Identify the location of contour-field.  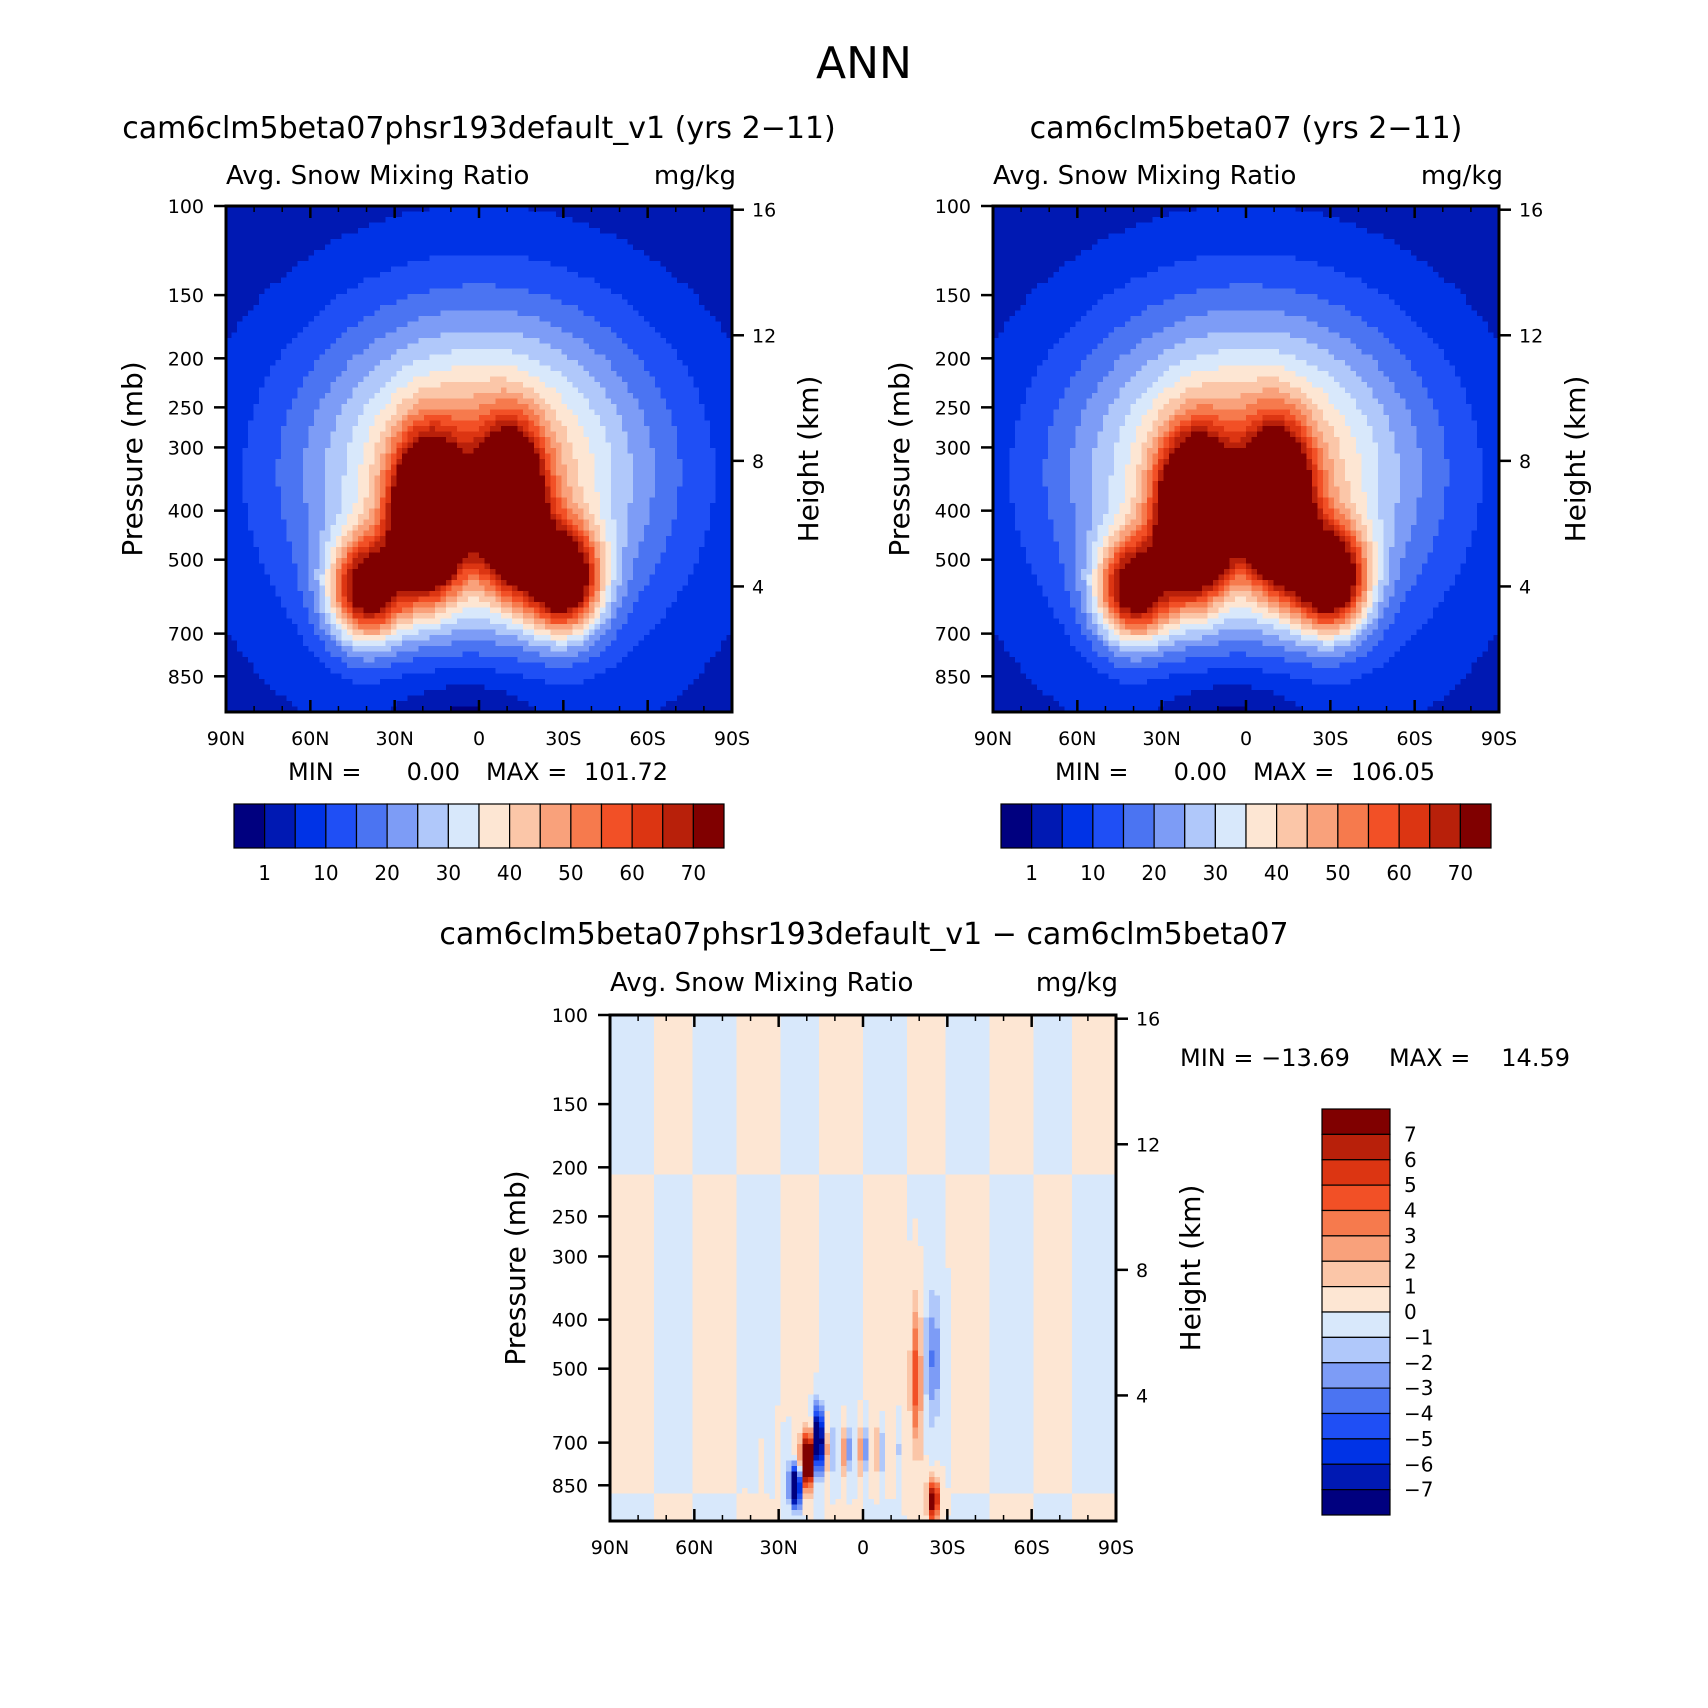
(1246, 459).